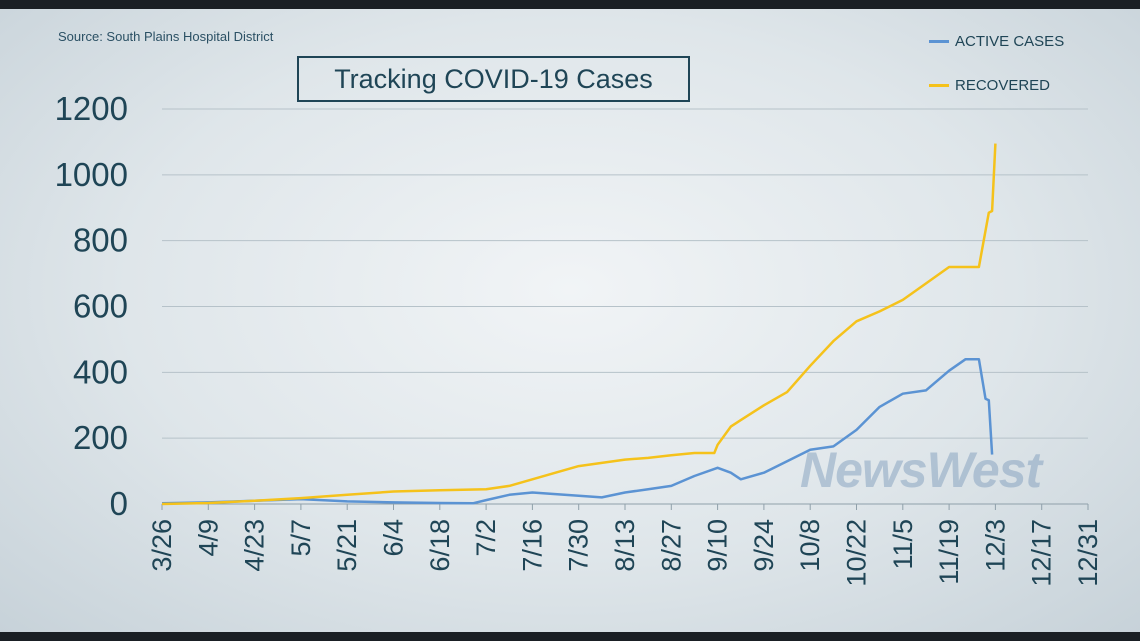  Describe the element at coordinates (255, 545) in the screenshot. I see `x-tick-label-4-23: 4/23` at that location.